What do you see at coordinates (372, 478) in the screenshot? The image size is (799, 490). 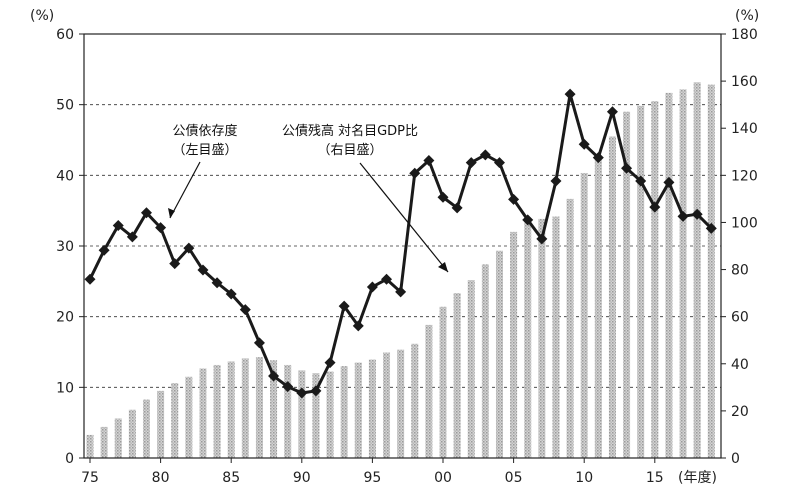 I see `x-tick-label: 95` at bounding box center [372, 478].